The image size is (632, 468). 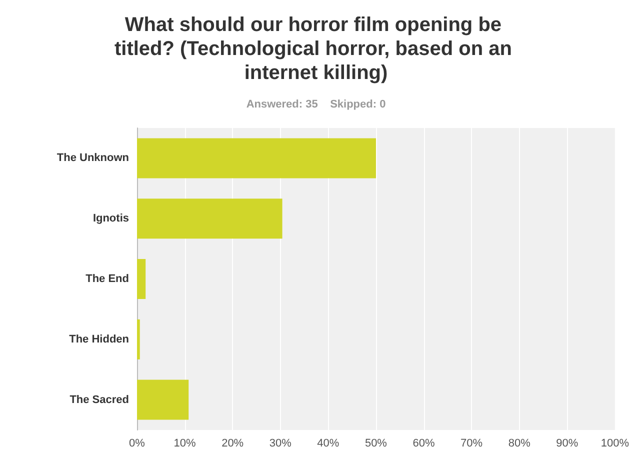 What do you see at coordinates (519, 444) in the screenshot?
I see `x-tick-label: 80%` at bounding box center [519, 444].